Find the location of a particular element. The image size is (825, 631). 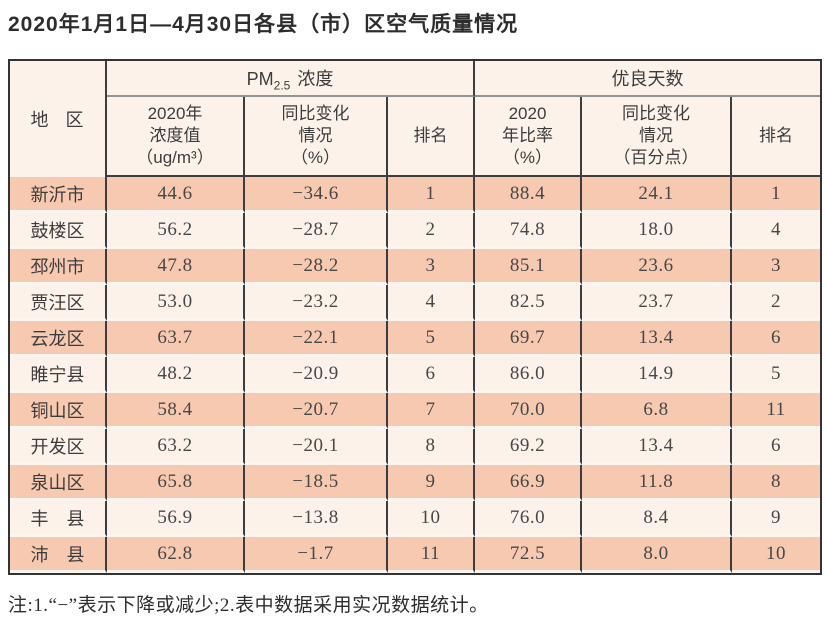

table-row: 睢宁县 48.2 −20.9 6 86.0 14.9 5 is located at coordinates (415, 375).